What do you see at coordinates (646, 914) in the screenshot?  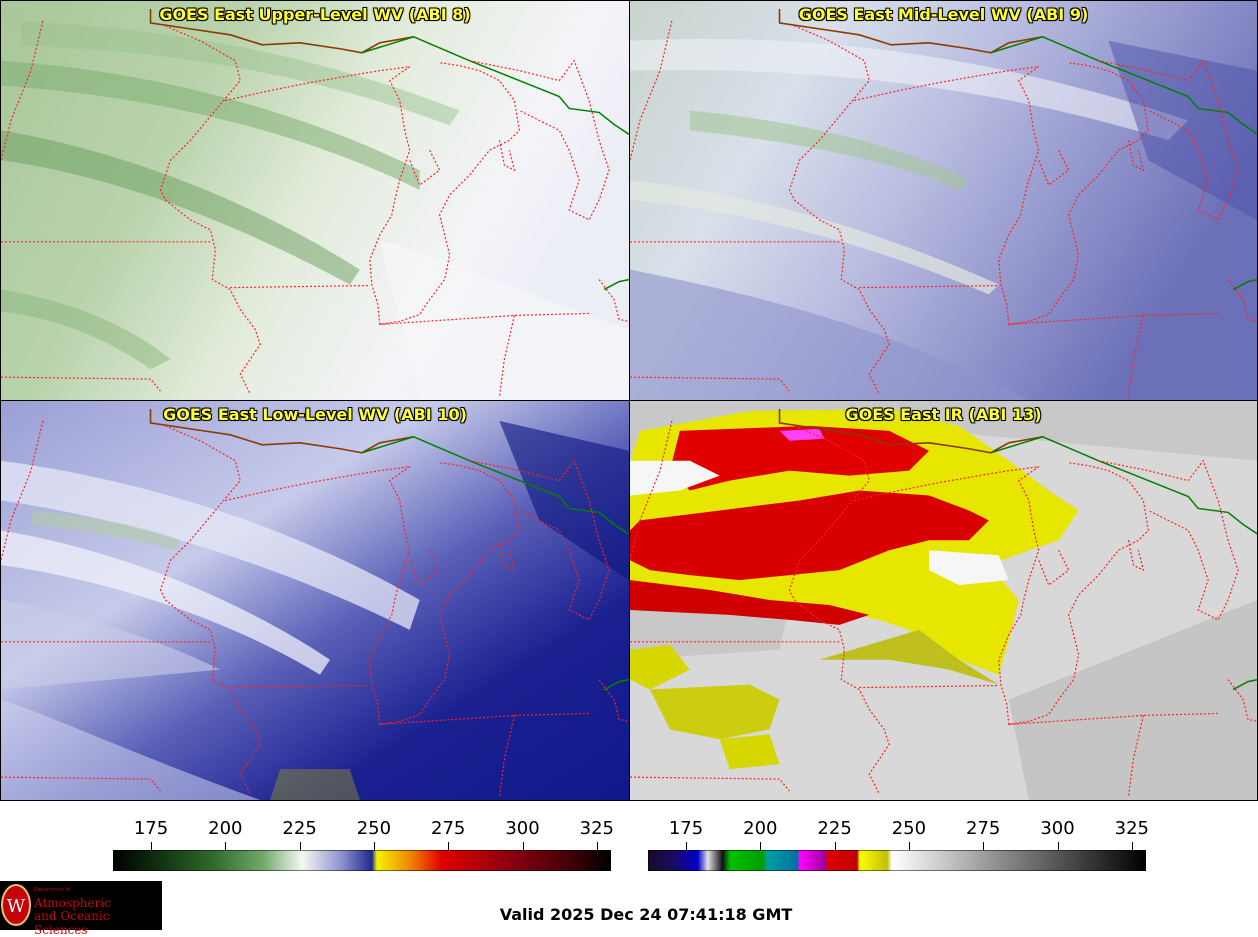 I see `valid-time: Valid 2025 Dec 24 07:41:18 GMT` at bounding box center [646, 914].